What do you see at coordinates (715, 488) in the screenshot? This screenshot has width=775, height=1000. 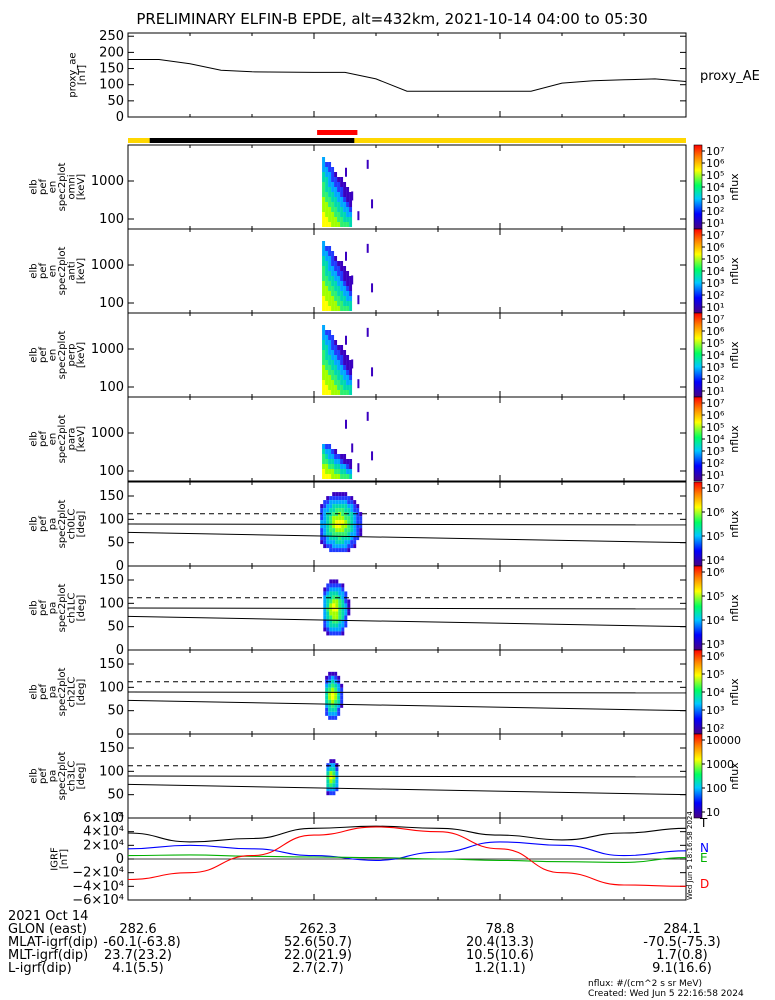 I see `colorbar-4-ticklabel-0: 10⁷` at bounding box center [715, 488].